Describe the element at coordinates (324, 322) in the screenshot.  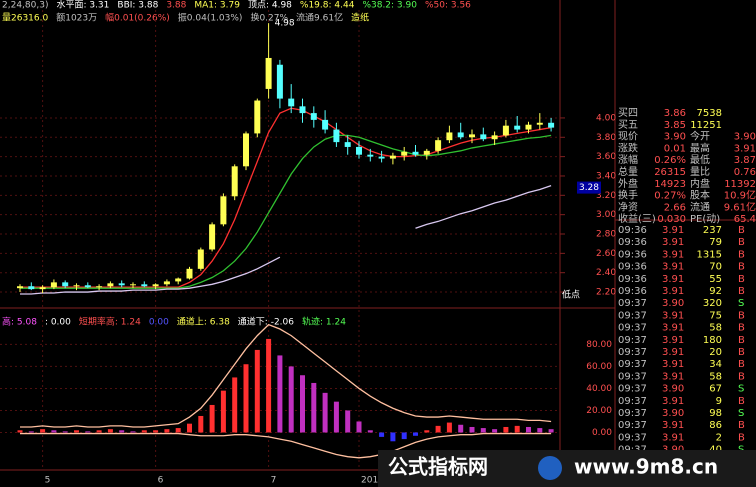
I see `header-text: 轨迹: 1.24` at that location.